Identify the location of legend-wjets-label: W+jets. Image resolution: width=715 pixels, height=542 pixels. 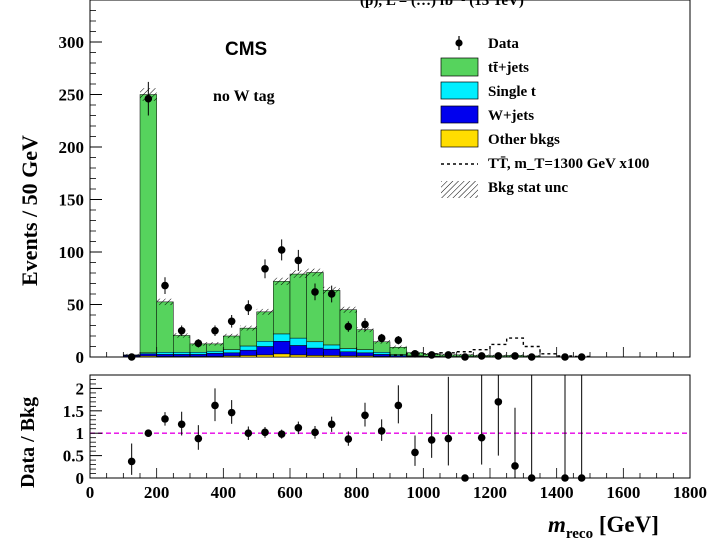
(511, 116).